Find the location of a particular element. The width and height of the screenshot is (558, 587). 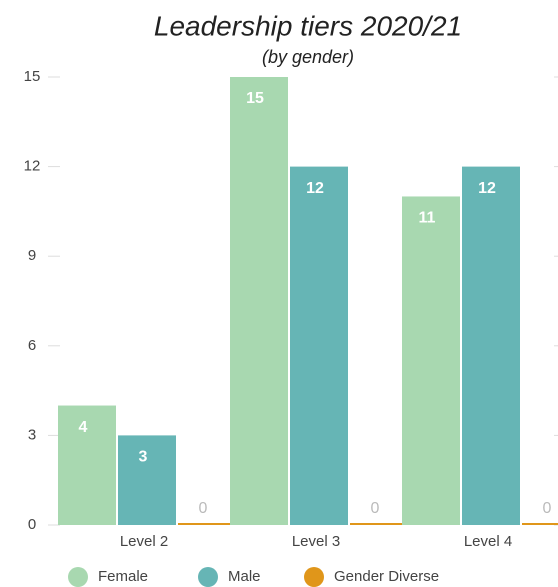

legend-label: Female is located at coordinates (123, 576).